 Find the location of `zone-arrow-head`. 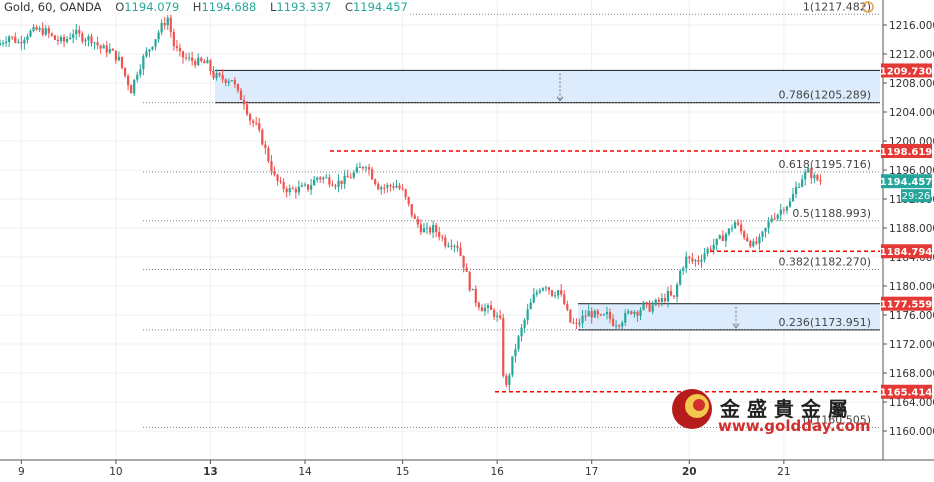

zone-arrow-head is located at coordinates (560, 99).